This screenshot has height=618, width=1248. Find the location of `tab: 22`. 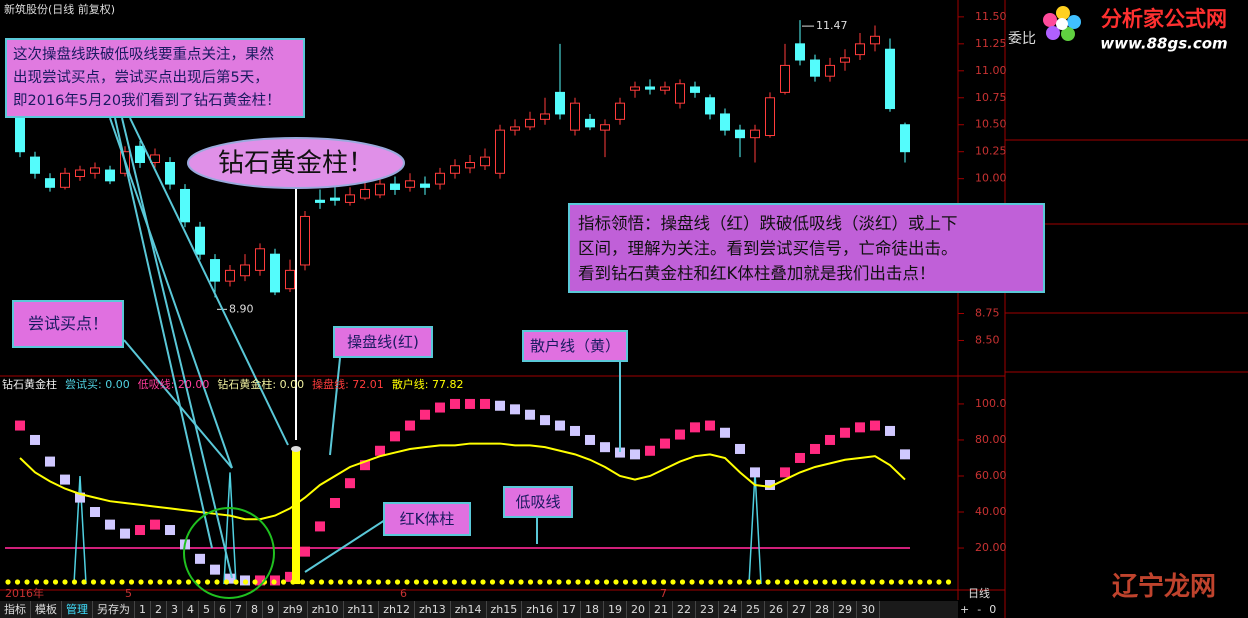

tab: 22 is located at coordinates (684, 609).